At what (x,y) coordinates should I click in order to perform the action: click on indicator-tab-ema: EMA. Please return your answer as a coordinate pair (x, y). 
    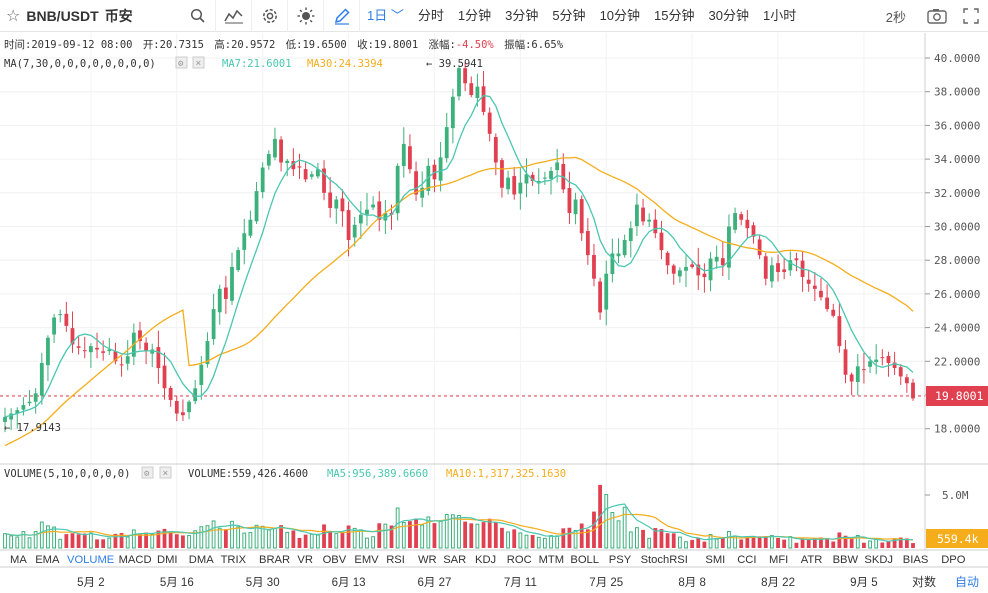
    Looking at the image, I should click on (47, 560).